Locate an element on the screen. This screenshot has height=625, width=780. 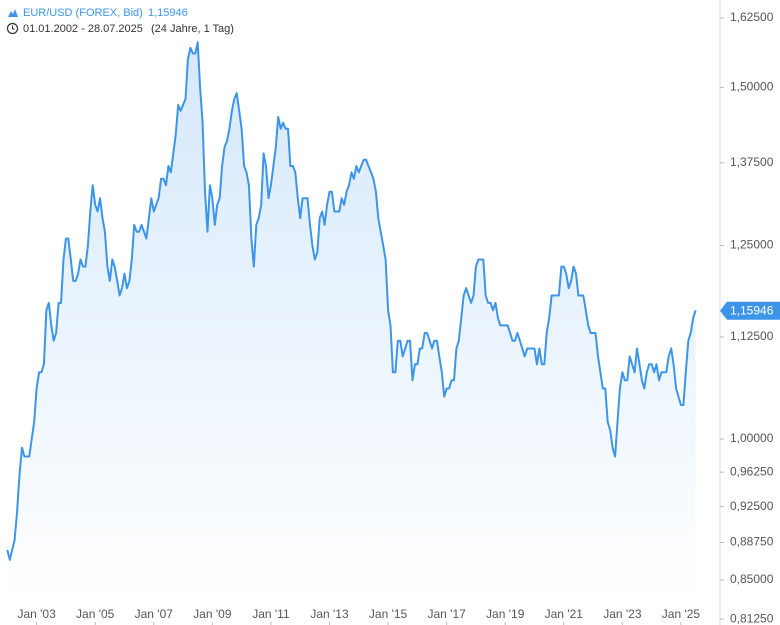
x-tick-label: Jan '07 is located at coordinates (154, 614).